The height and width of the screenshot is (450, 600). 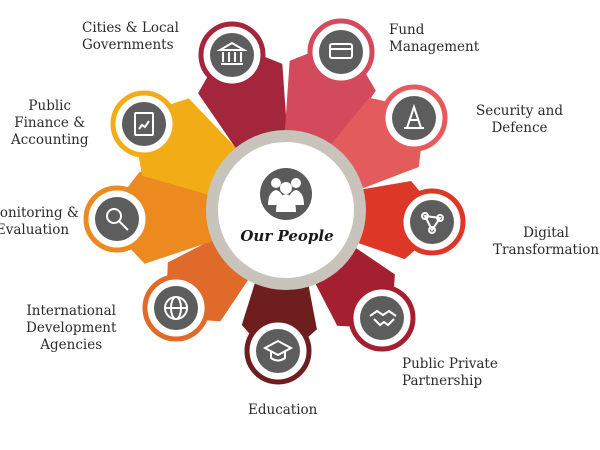 I want to click on globe-icon, so click(x=176, y=308).